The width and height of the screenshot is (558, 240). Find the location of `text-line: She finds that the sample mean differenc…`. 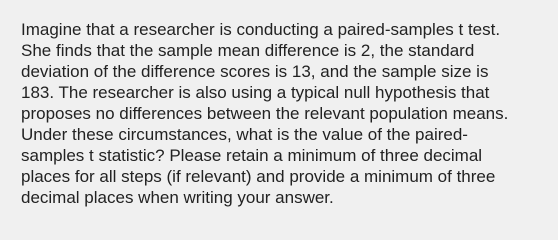

text-line: She finds that the sample mean differenc… is located at coordinates (248, 50).